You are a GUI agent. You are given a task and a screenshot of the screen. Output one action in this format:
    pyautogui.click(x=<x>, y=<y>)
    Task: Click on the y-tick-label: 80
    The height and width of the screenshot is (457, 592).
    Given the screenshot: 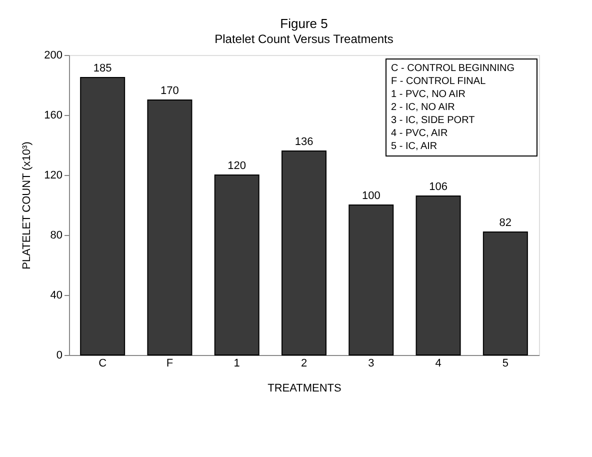 What is the action you would take?
    pyautogui.click(x=56, y=236)
    